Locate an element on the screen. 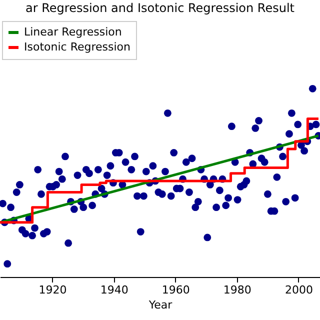 Image resolution: width=320 pixels, height=320 pixels. x-tick-label: 2000 is located at coordinates (298, 290).